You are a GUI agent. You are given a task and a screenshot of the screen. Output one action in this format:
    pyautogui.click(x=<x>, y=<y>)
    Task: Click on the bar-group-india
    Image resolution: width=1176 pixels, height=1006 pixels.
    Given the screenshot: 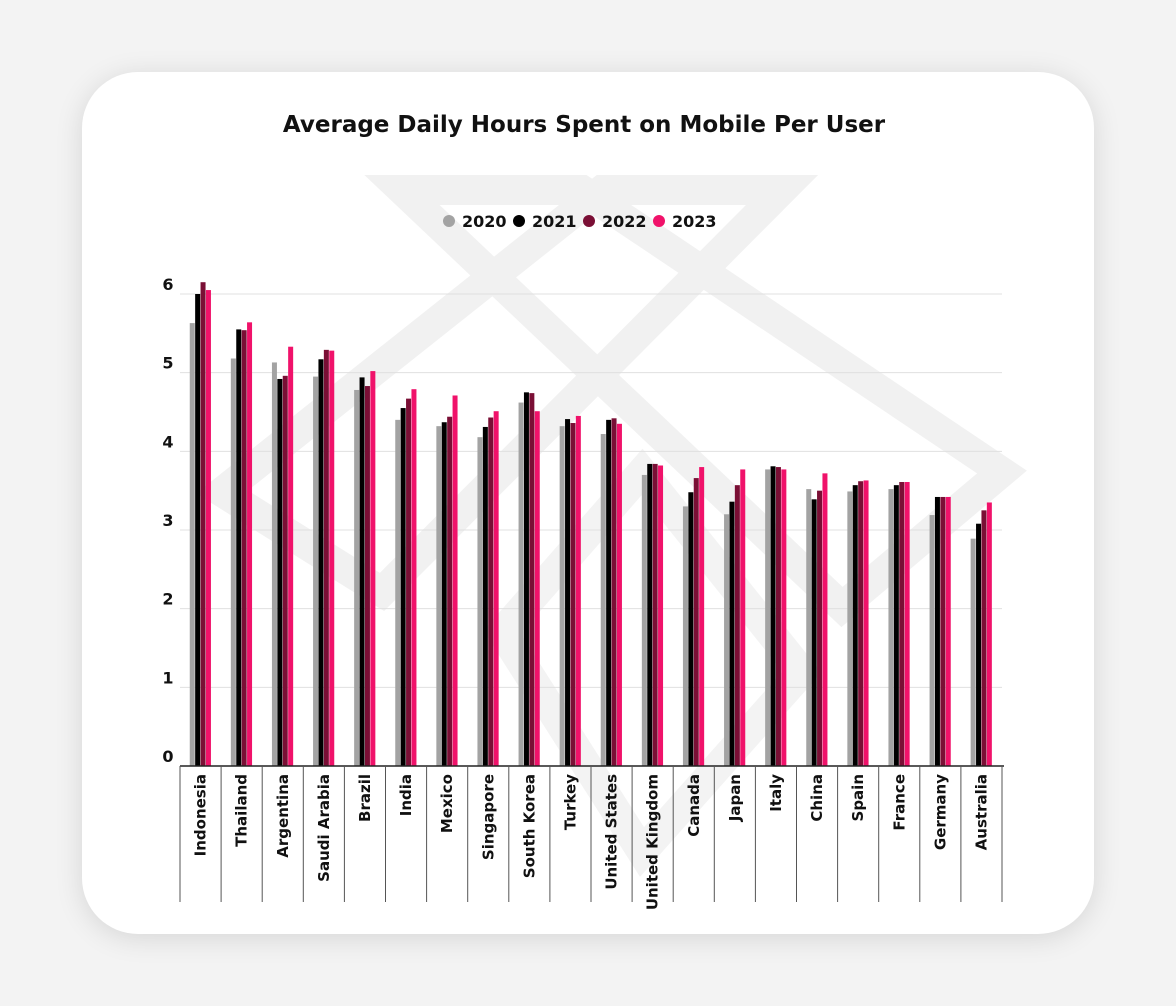 What is the action you would take?
    pyautogui.click(x=406, y=577)
    